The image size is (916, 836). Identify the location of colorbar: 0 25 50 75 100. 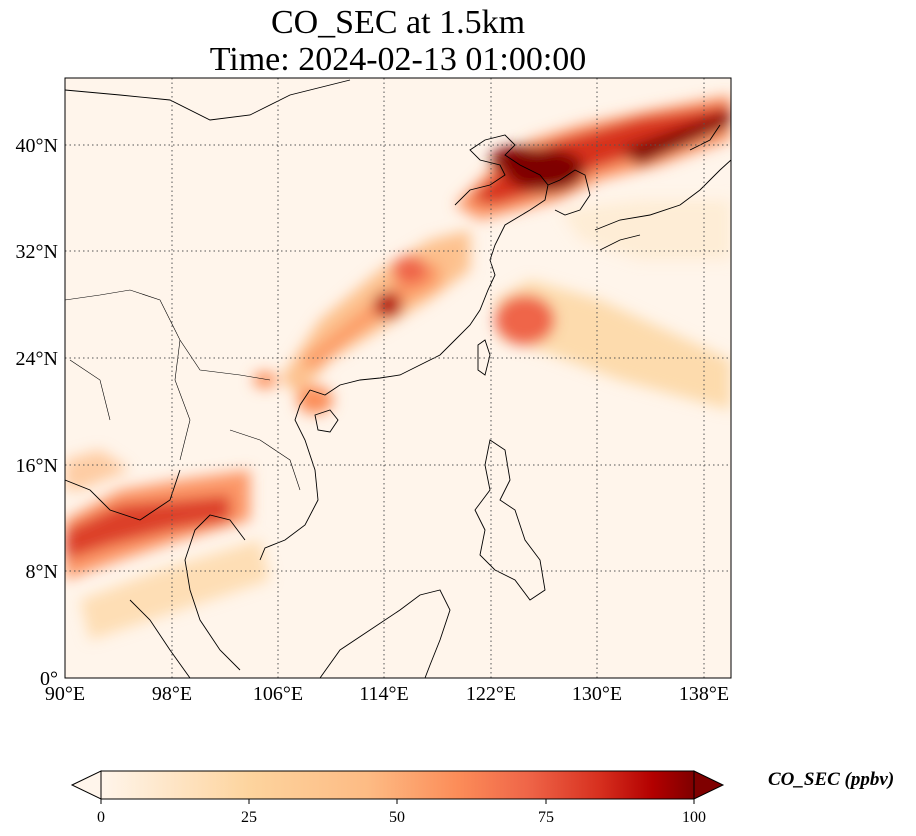
(397, 798).